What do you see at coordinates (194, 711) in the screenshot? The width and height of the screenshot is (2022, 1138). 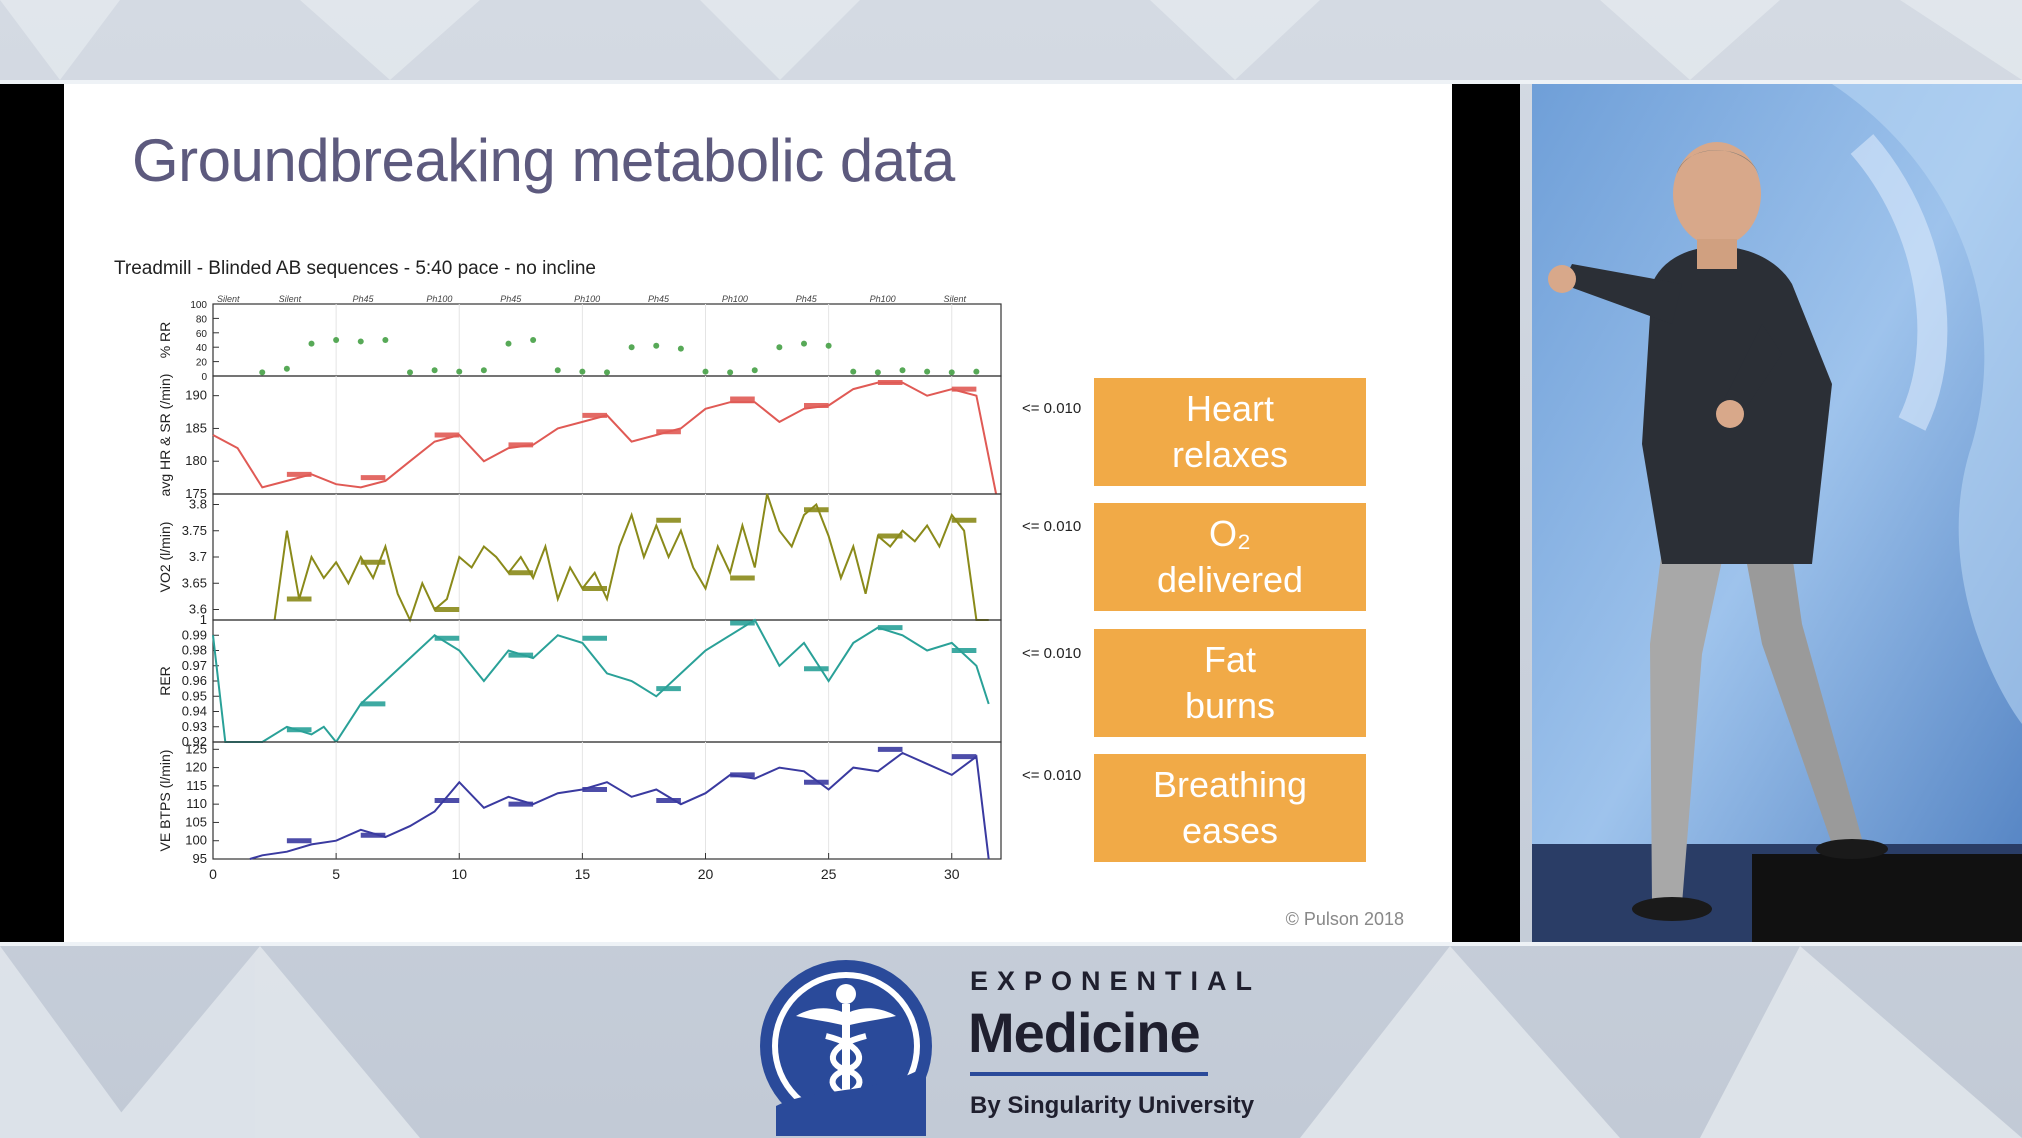 I see `y-tick-label: 0.94` at bounding box center [194, 711].